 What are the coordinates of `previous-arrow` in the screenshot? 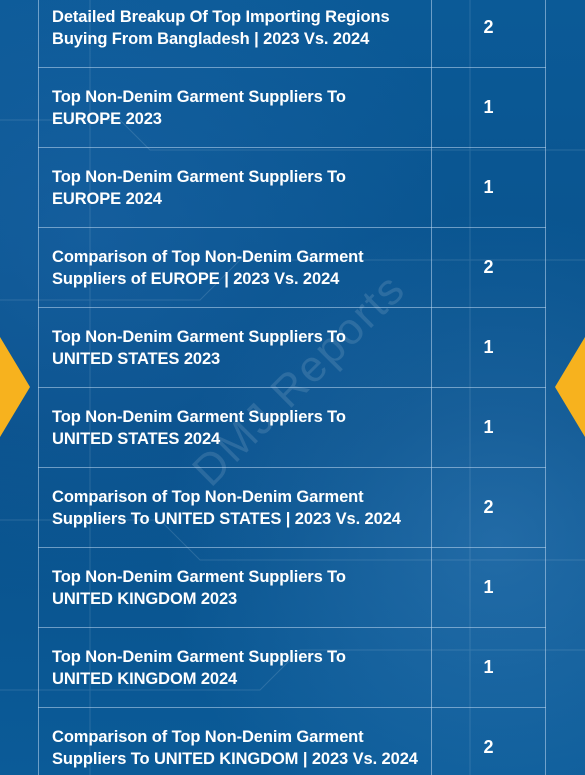 It's located at (15, 387).